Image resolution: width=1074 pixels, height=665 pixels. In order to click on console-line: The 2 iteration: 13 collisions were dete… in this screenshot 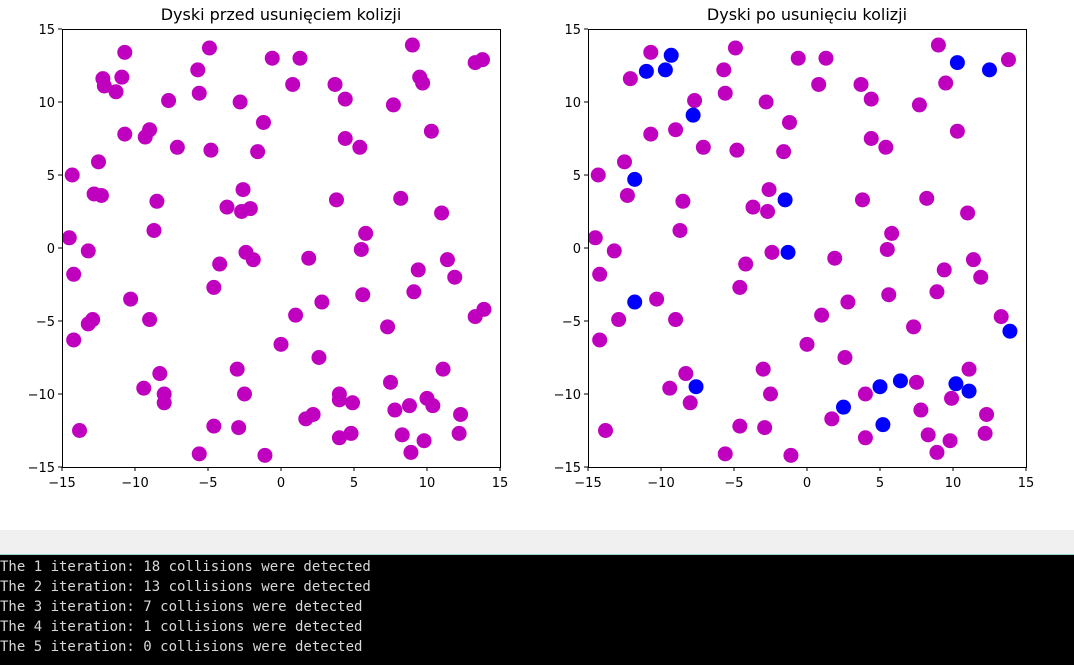, I will do `click(185, 587)`.